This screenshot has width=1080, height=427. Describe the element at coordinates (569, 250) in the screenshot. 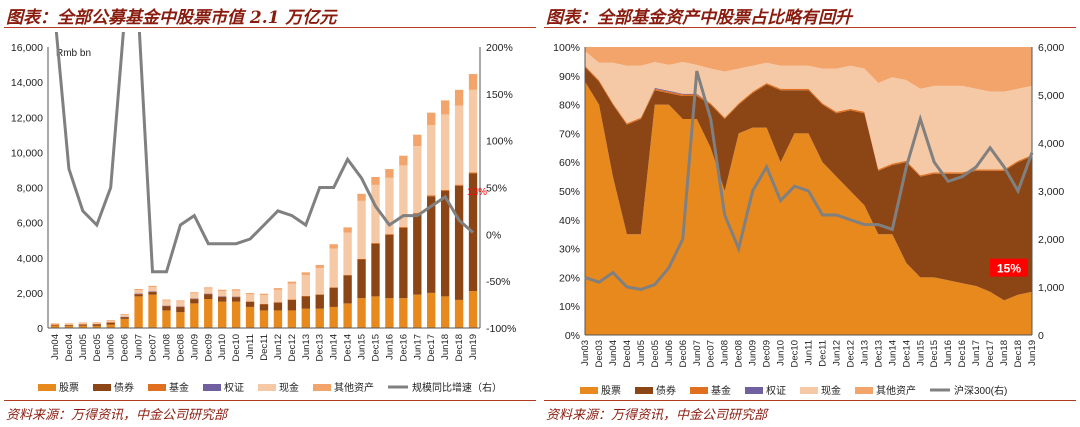

I see `right-y-tick-3: 30%` at that location.